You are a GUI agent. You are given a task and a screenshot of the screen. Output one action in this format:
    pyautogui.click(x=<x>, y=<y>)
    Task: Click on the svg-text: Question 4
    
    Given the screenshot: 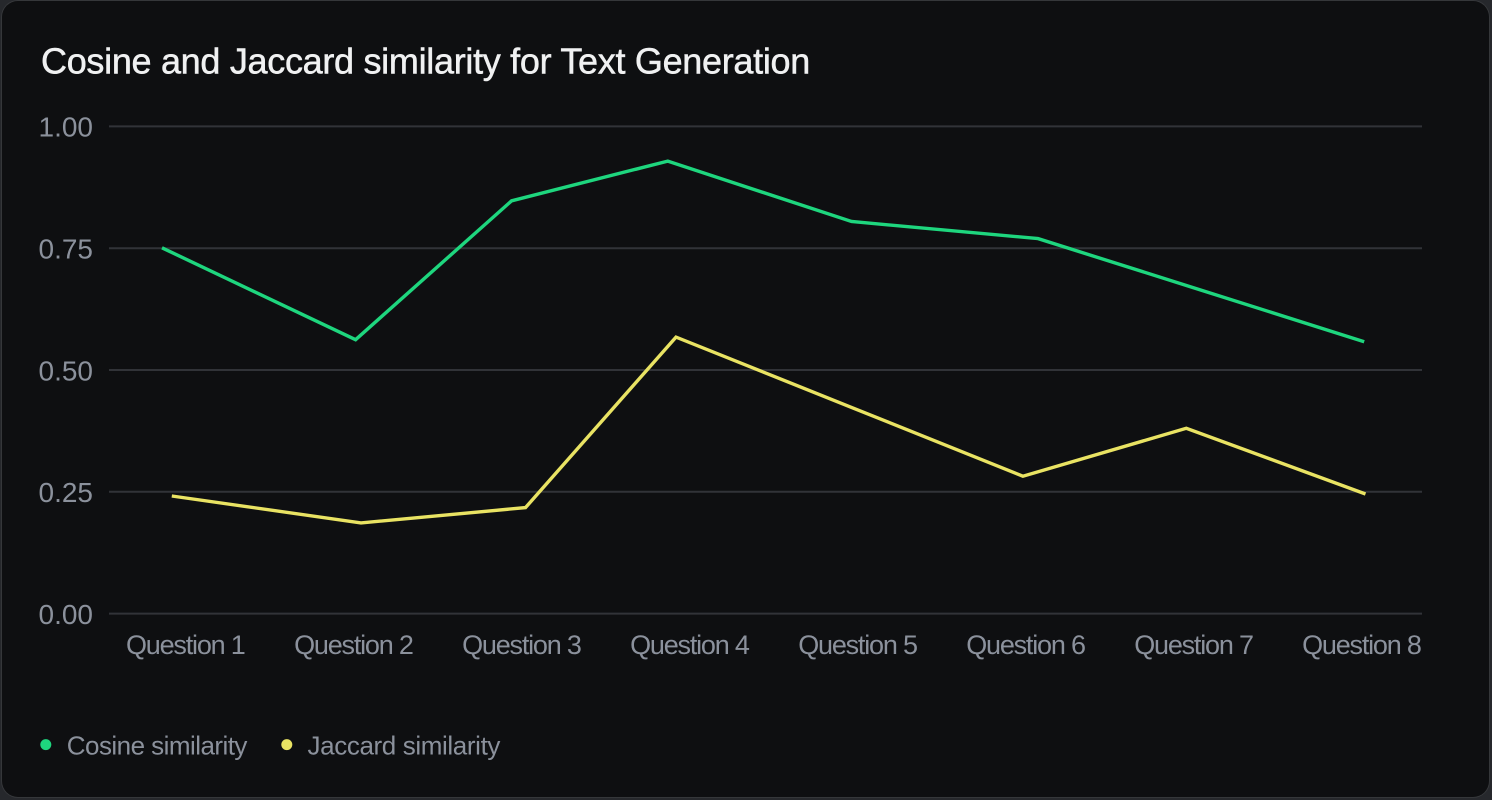 What is the action you would take?
    pyautogui.click(x=690, y=645)
    